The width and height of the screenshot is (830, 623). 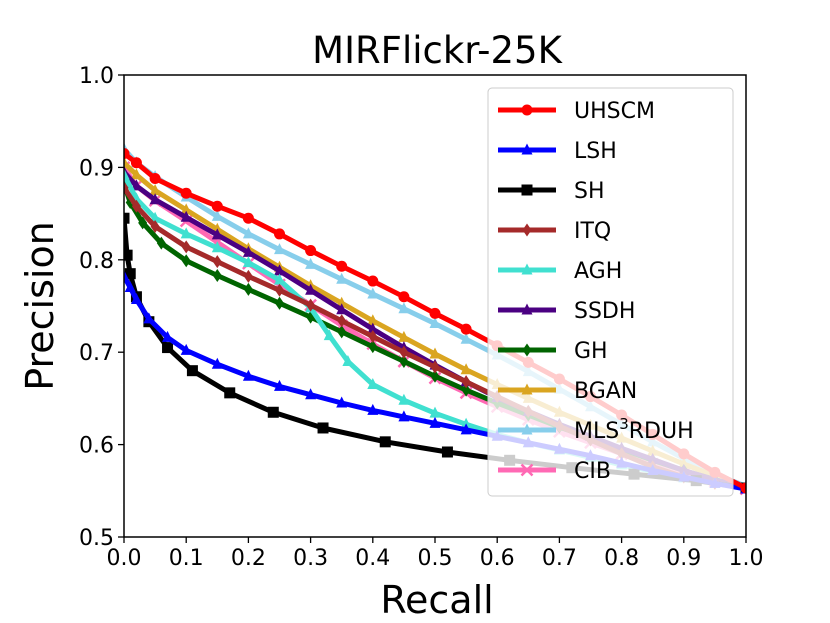 What do you see at coordinates (527, 149) in the screenshot?
I see `legend-marker-lsh` at bounding box center [527, 149].